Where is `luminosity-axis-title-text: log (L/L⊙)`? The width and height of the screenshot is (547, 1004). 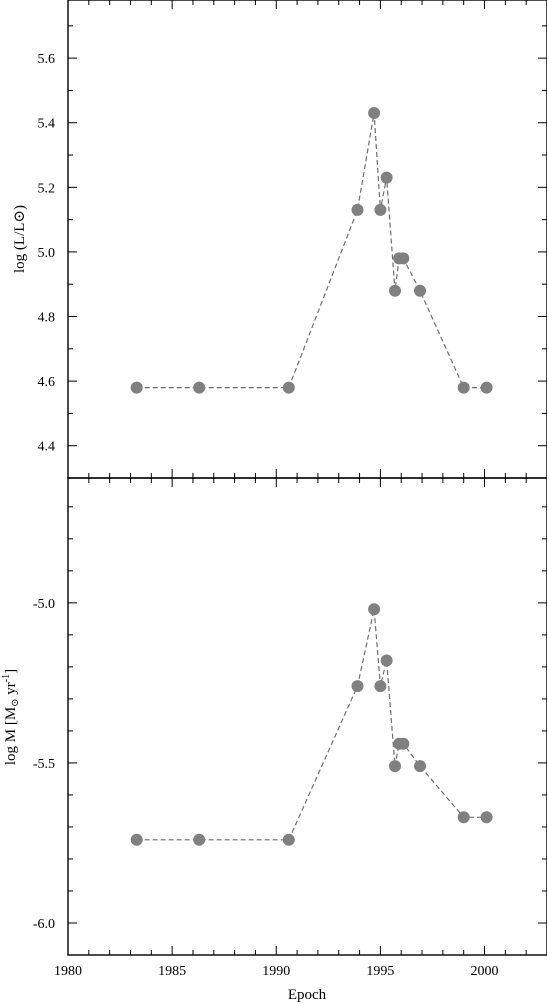 luminosity-axis-title-text: log (L/L⊙) is located at coordinates (20, 239).